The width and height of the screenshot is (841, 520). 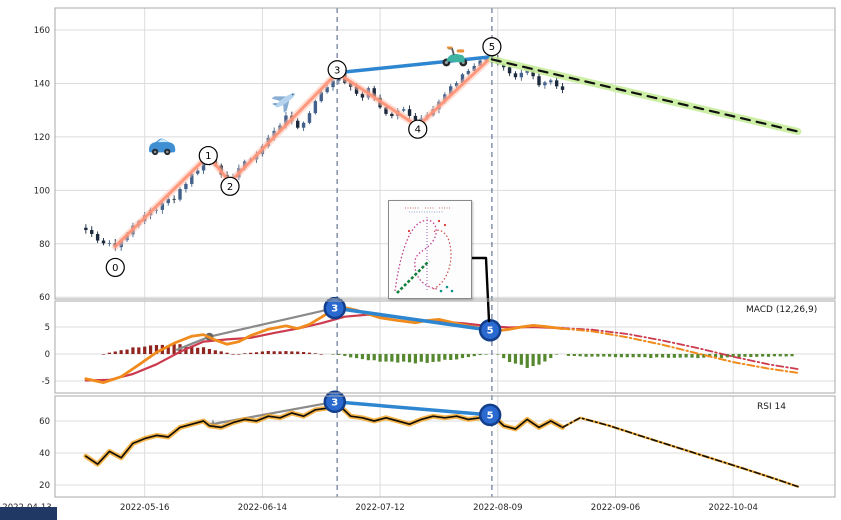 I want to click on date-tick-label: 2022-07-12, so click(x=379, y=508).